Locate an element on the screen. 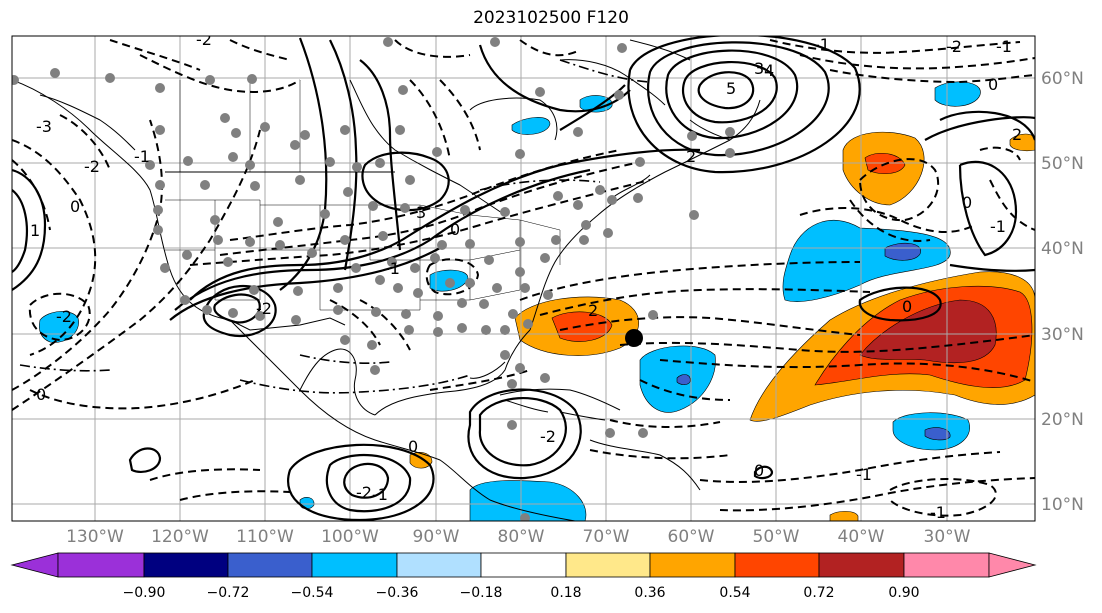 Image resolution: width=1102 pixels, height=613 pixels. svg-text: 0.36 is located at coordinates (649, 593).